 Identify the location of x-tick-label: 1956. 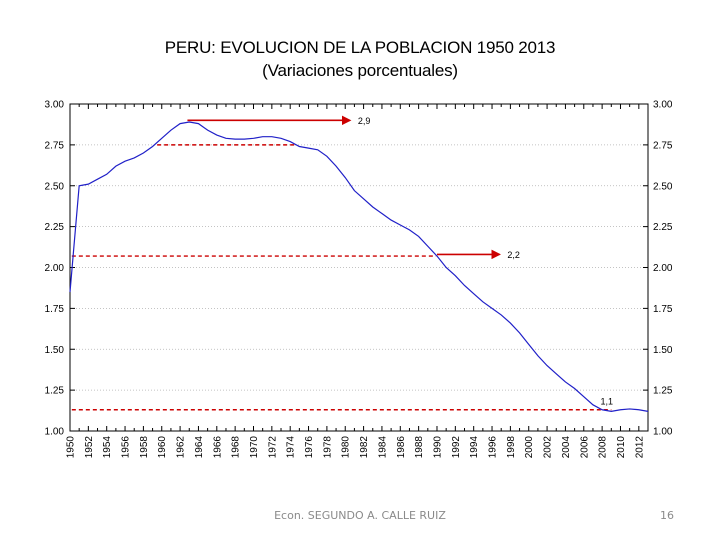
(126, 447).